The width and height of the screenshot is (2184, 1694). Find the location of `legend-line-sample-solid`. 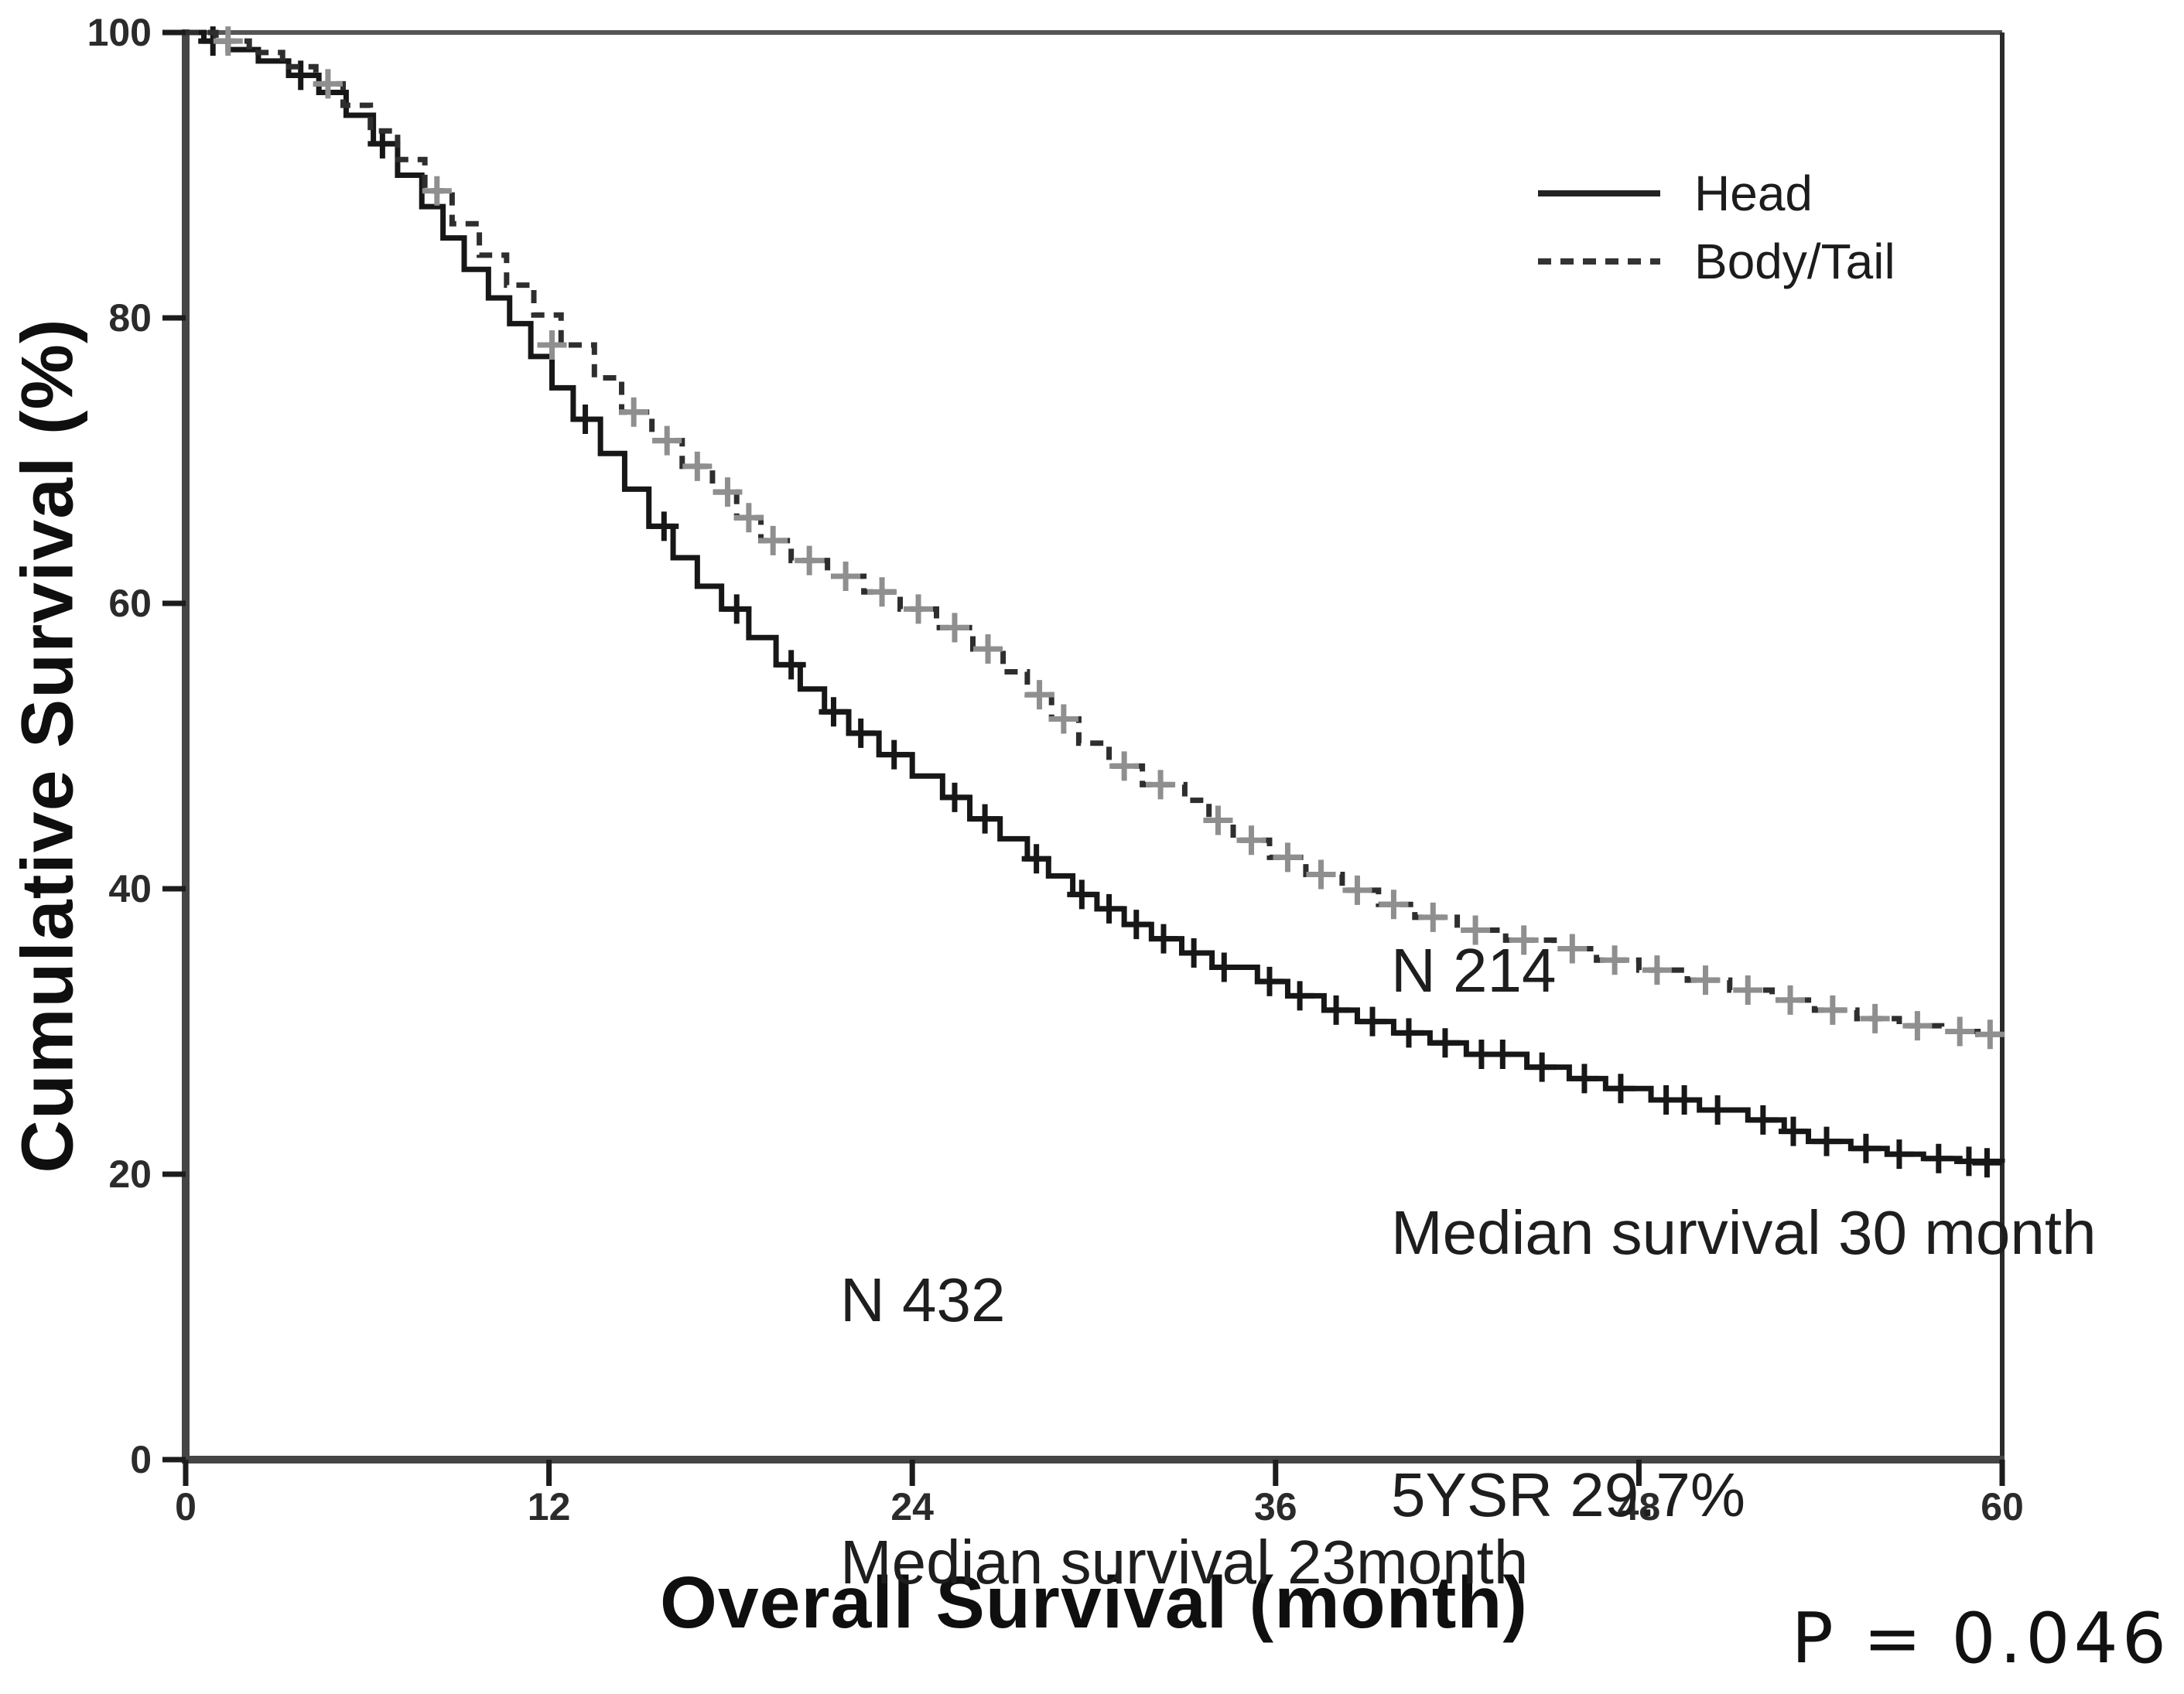

legend-line-sample-solid is located at coordinates (1599, 193).